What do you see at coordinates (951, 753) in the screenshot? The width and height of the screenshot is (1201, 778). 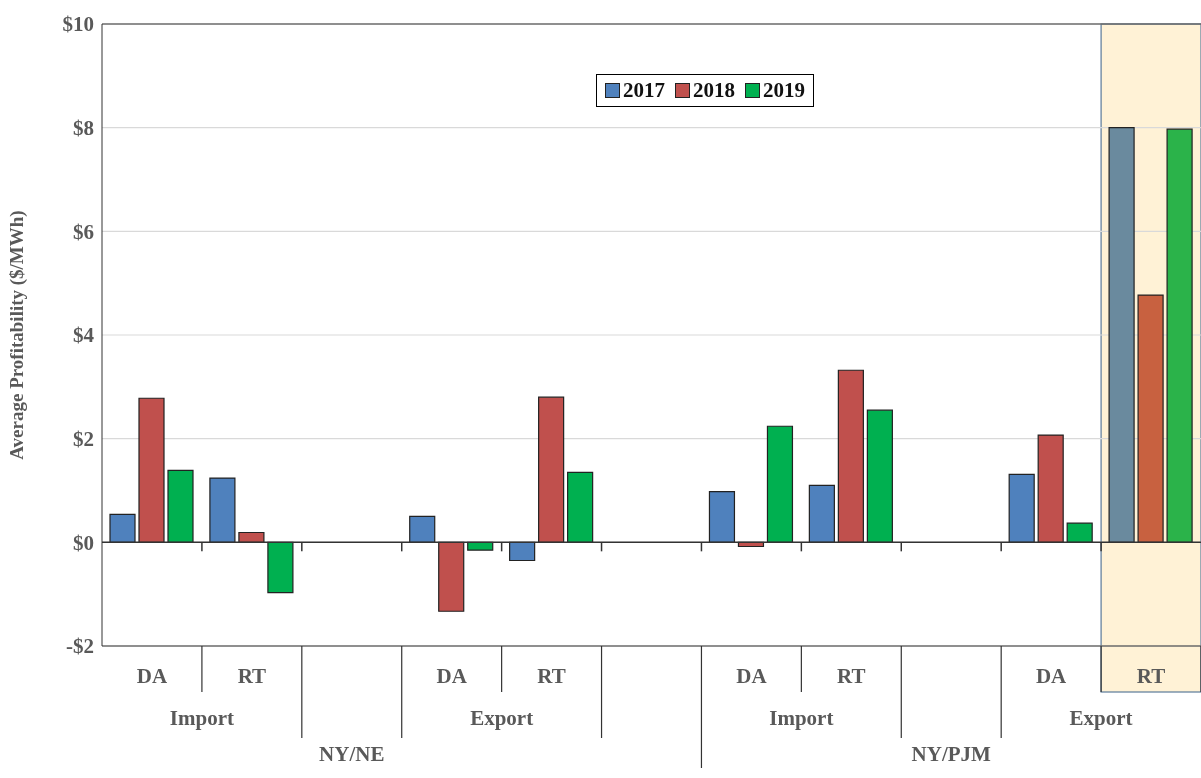 I see `text: NY/PJM` at bounding box center [951, 753].